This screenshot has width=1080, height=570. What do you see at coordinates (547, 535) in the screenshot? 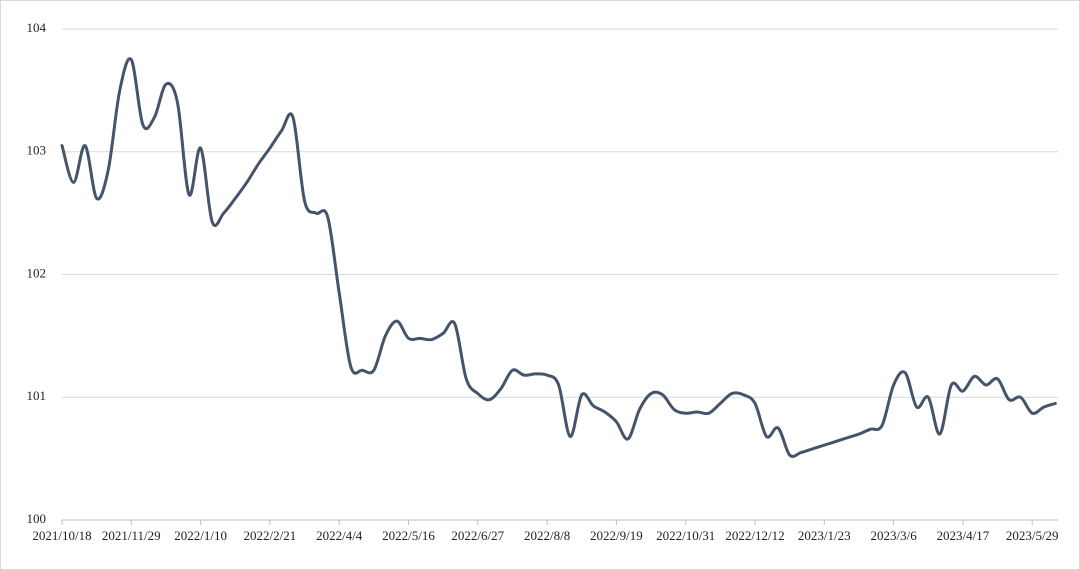
I see `x-tick-label: 2022/8/8` at bounding box center [547, 535].